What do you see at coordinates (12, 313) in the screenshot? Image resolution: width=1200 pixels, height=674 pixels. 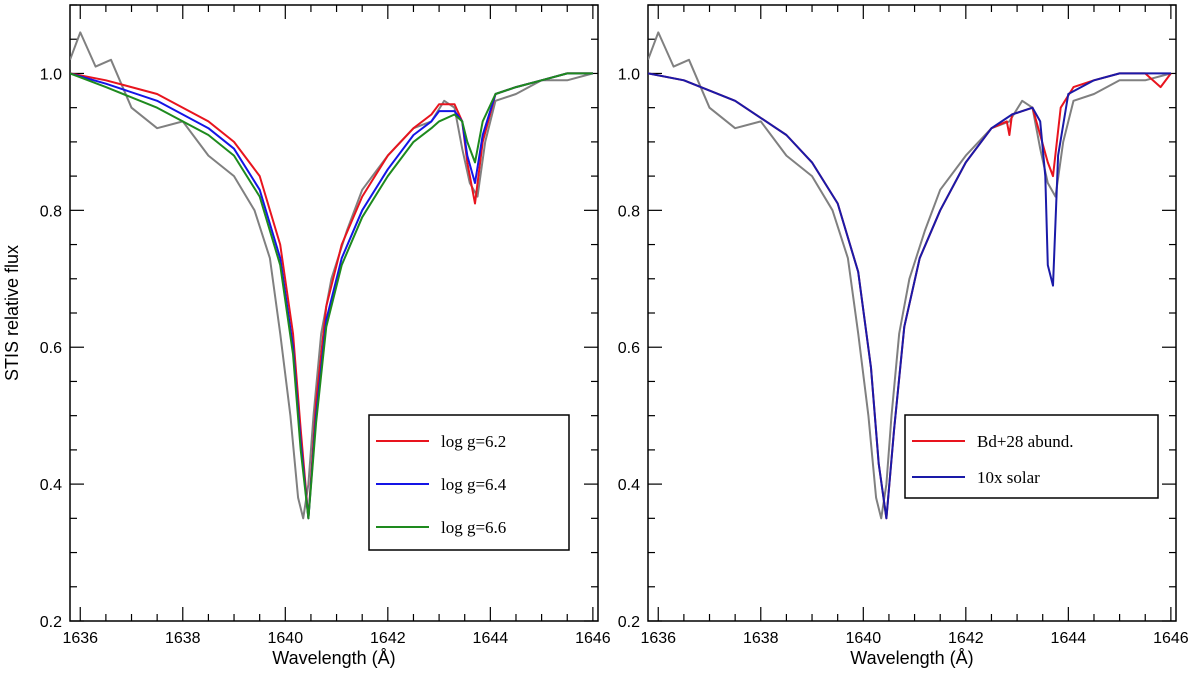 I see `y-axis-title: STIS relative flux` at bounding box center [12, 313].